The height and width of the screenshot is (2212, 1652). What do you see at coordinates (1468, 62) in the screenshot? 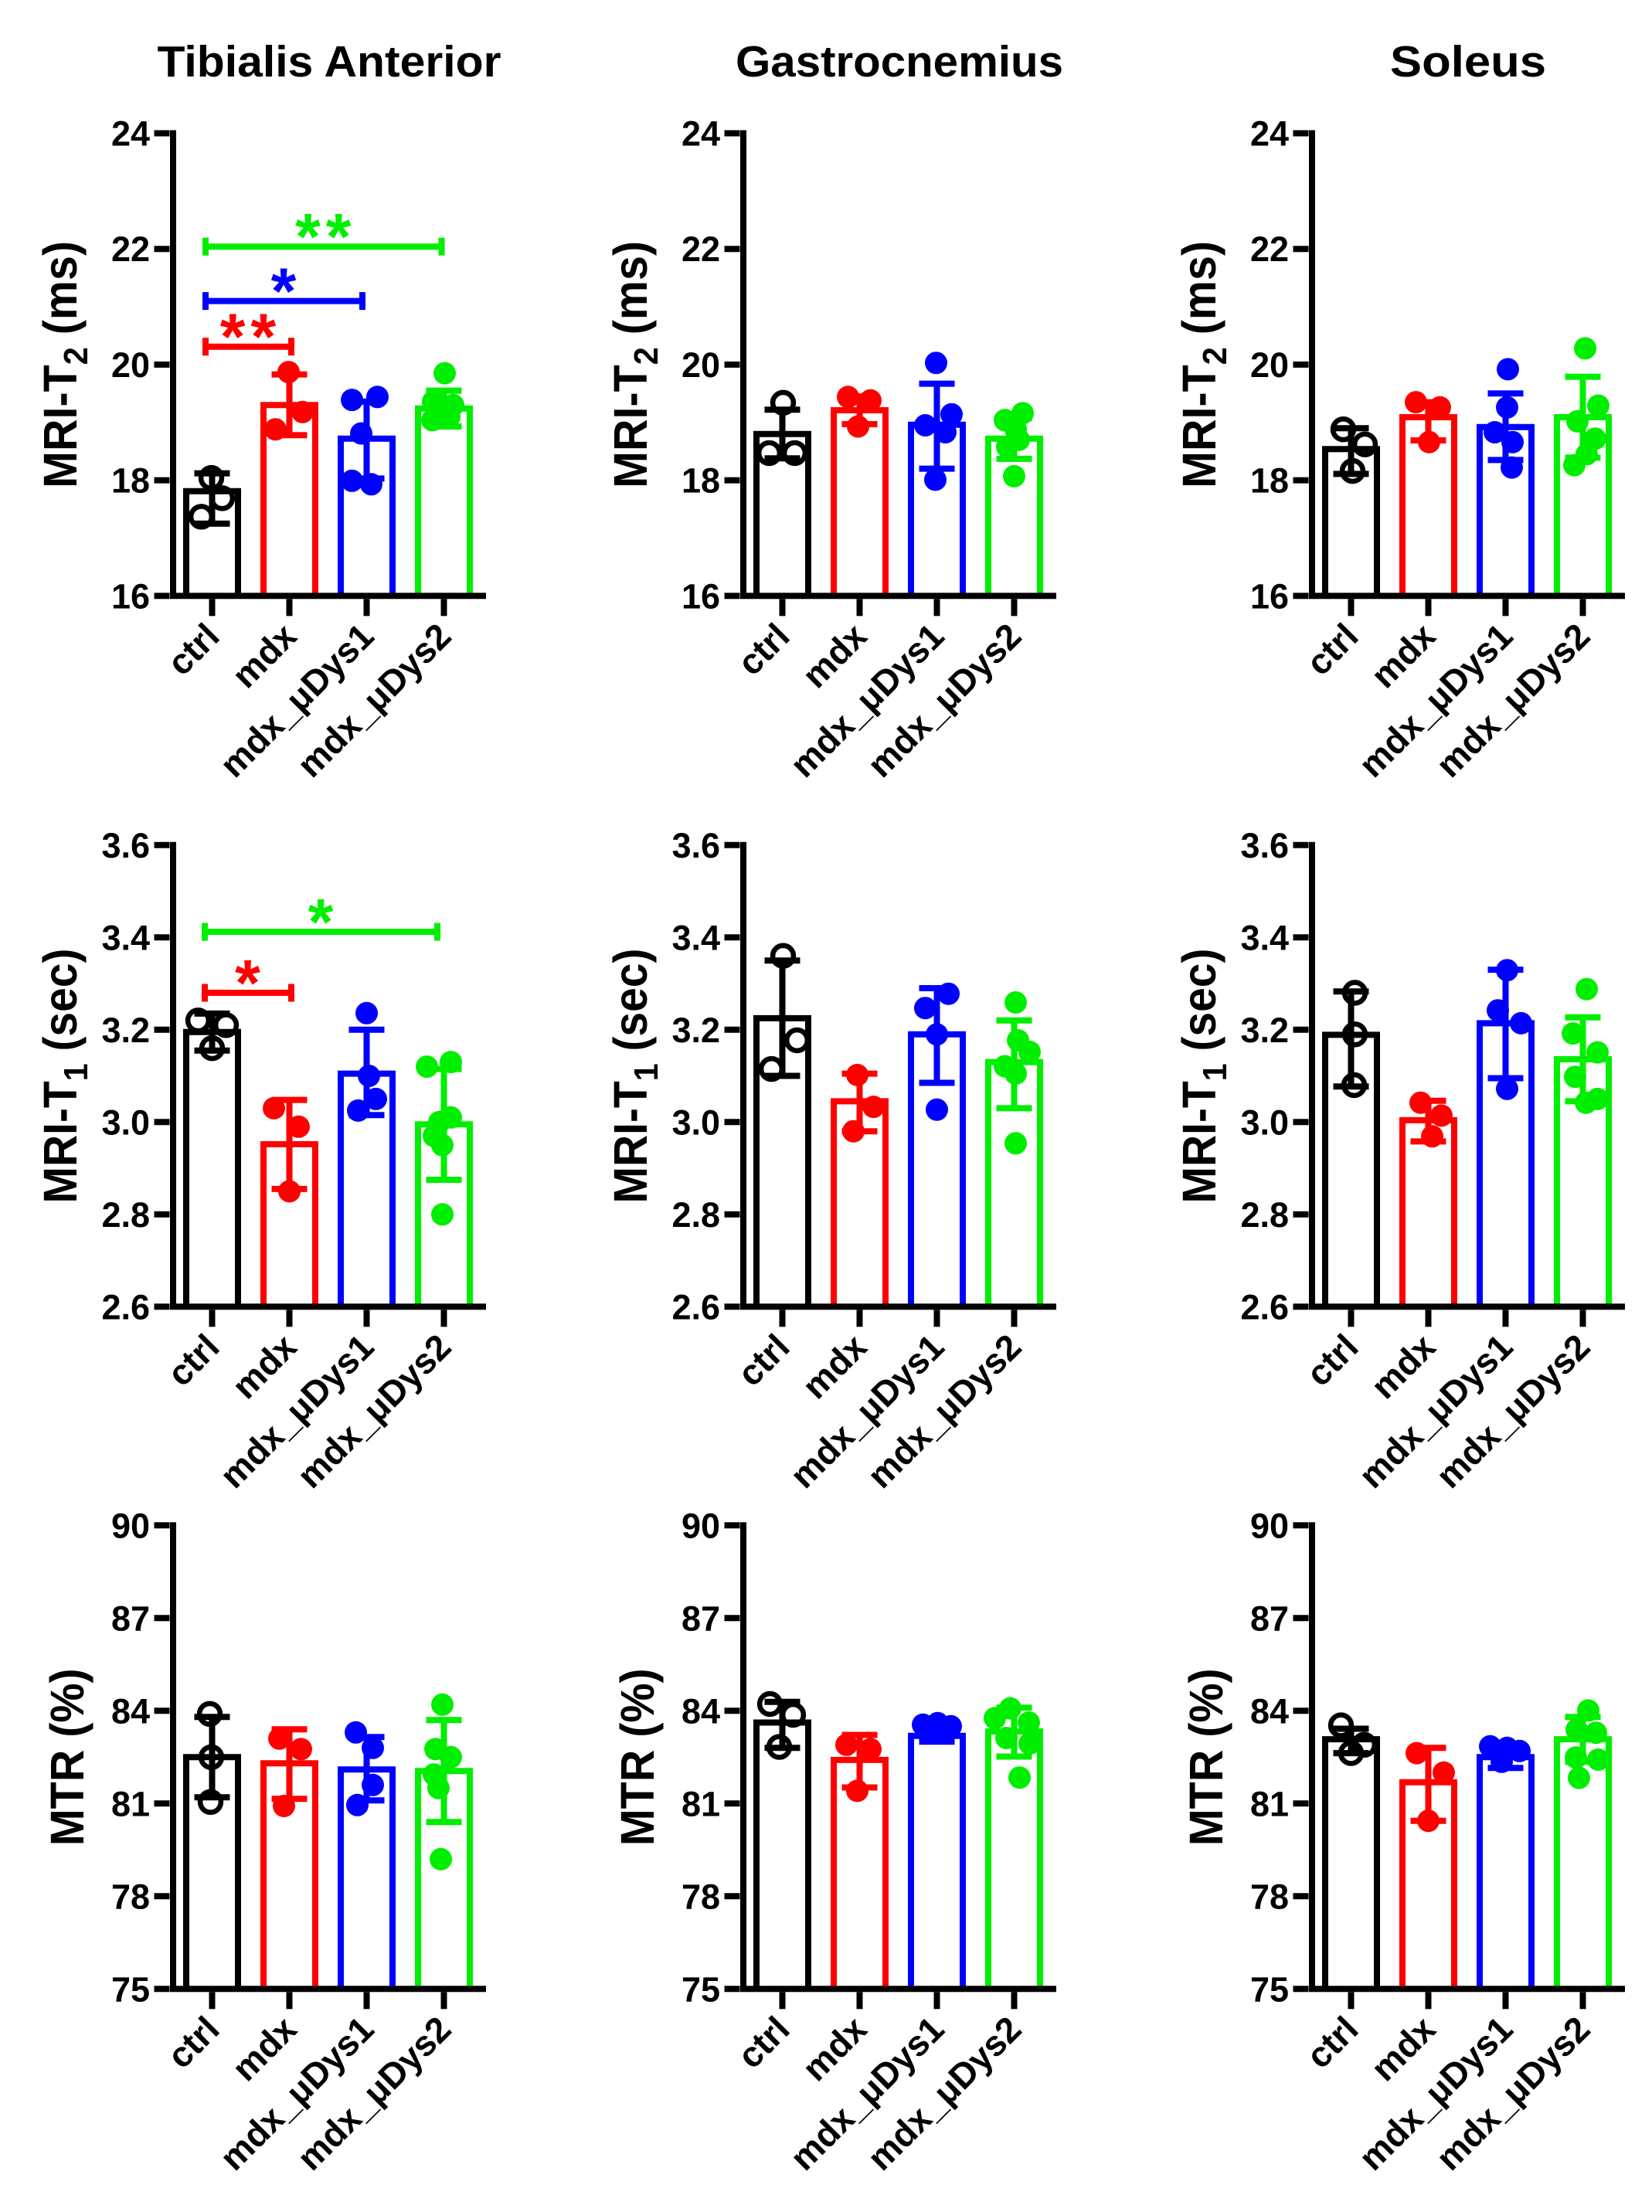
I see `svg-text: Soleus` at bounding box center [1468, 62].